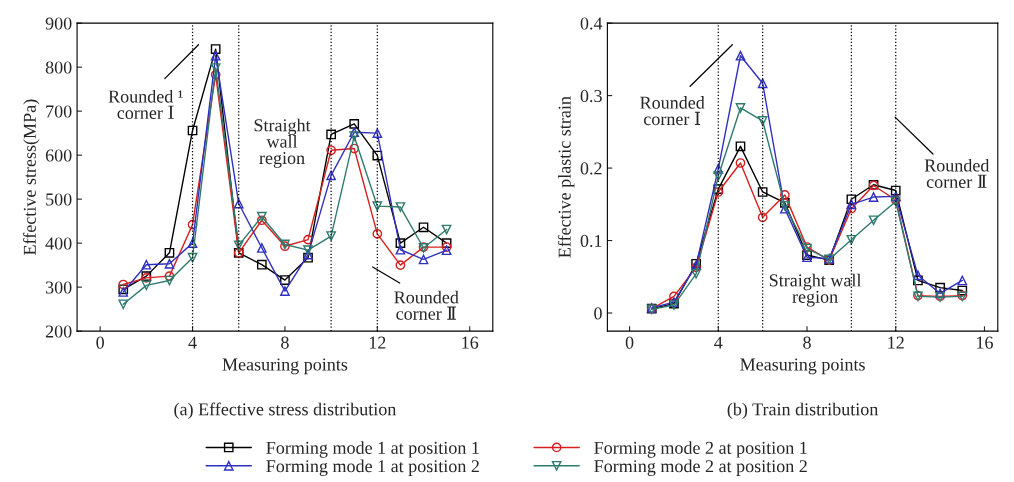  What do you see at coordinates (372, 467) in the screenshot?
I see `legend-label: Forming mode 1 at position 2` at bounding box center [372, 467].